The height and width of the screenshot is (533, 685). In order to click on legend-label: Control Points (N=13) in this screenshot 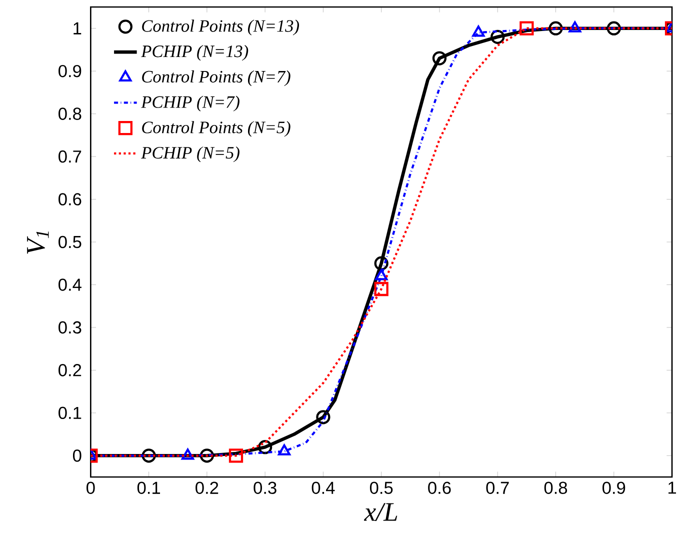, I will do `click(221, 28)`.